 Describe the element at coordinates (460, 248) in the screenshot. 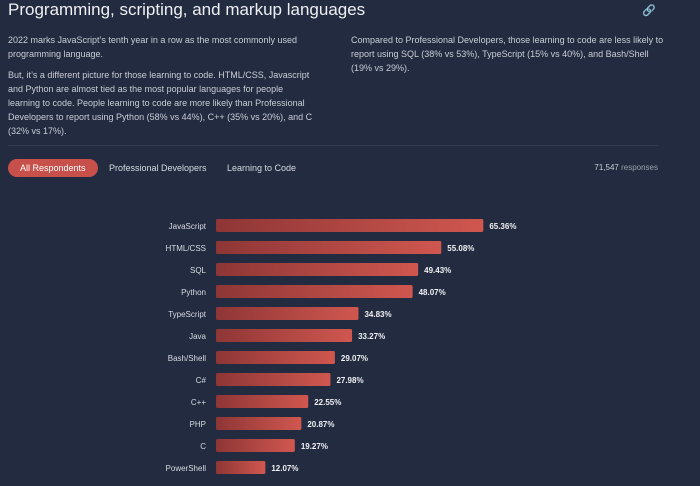

I see `value-label: 55.08%` at that location.